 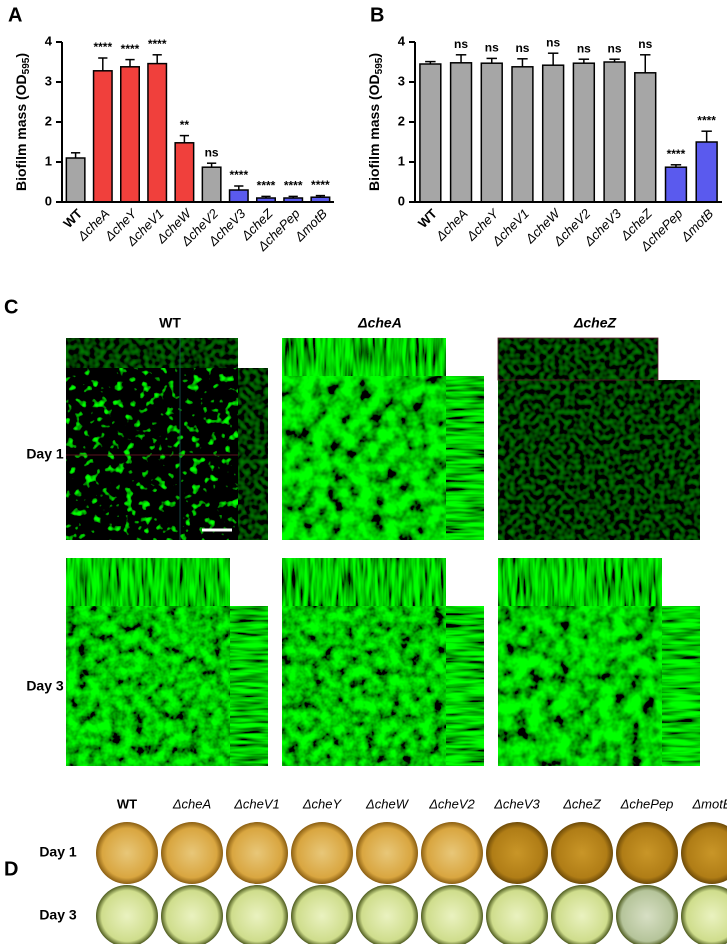 What do you see at coordinates (709, 803) in the screenshot?
I see `column-header: ΔmotB` at bounding box center [709, 803].